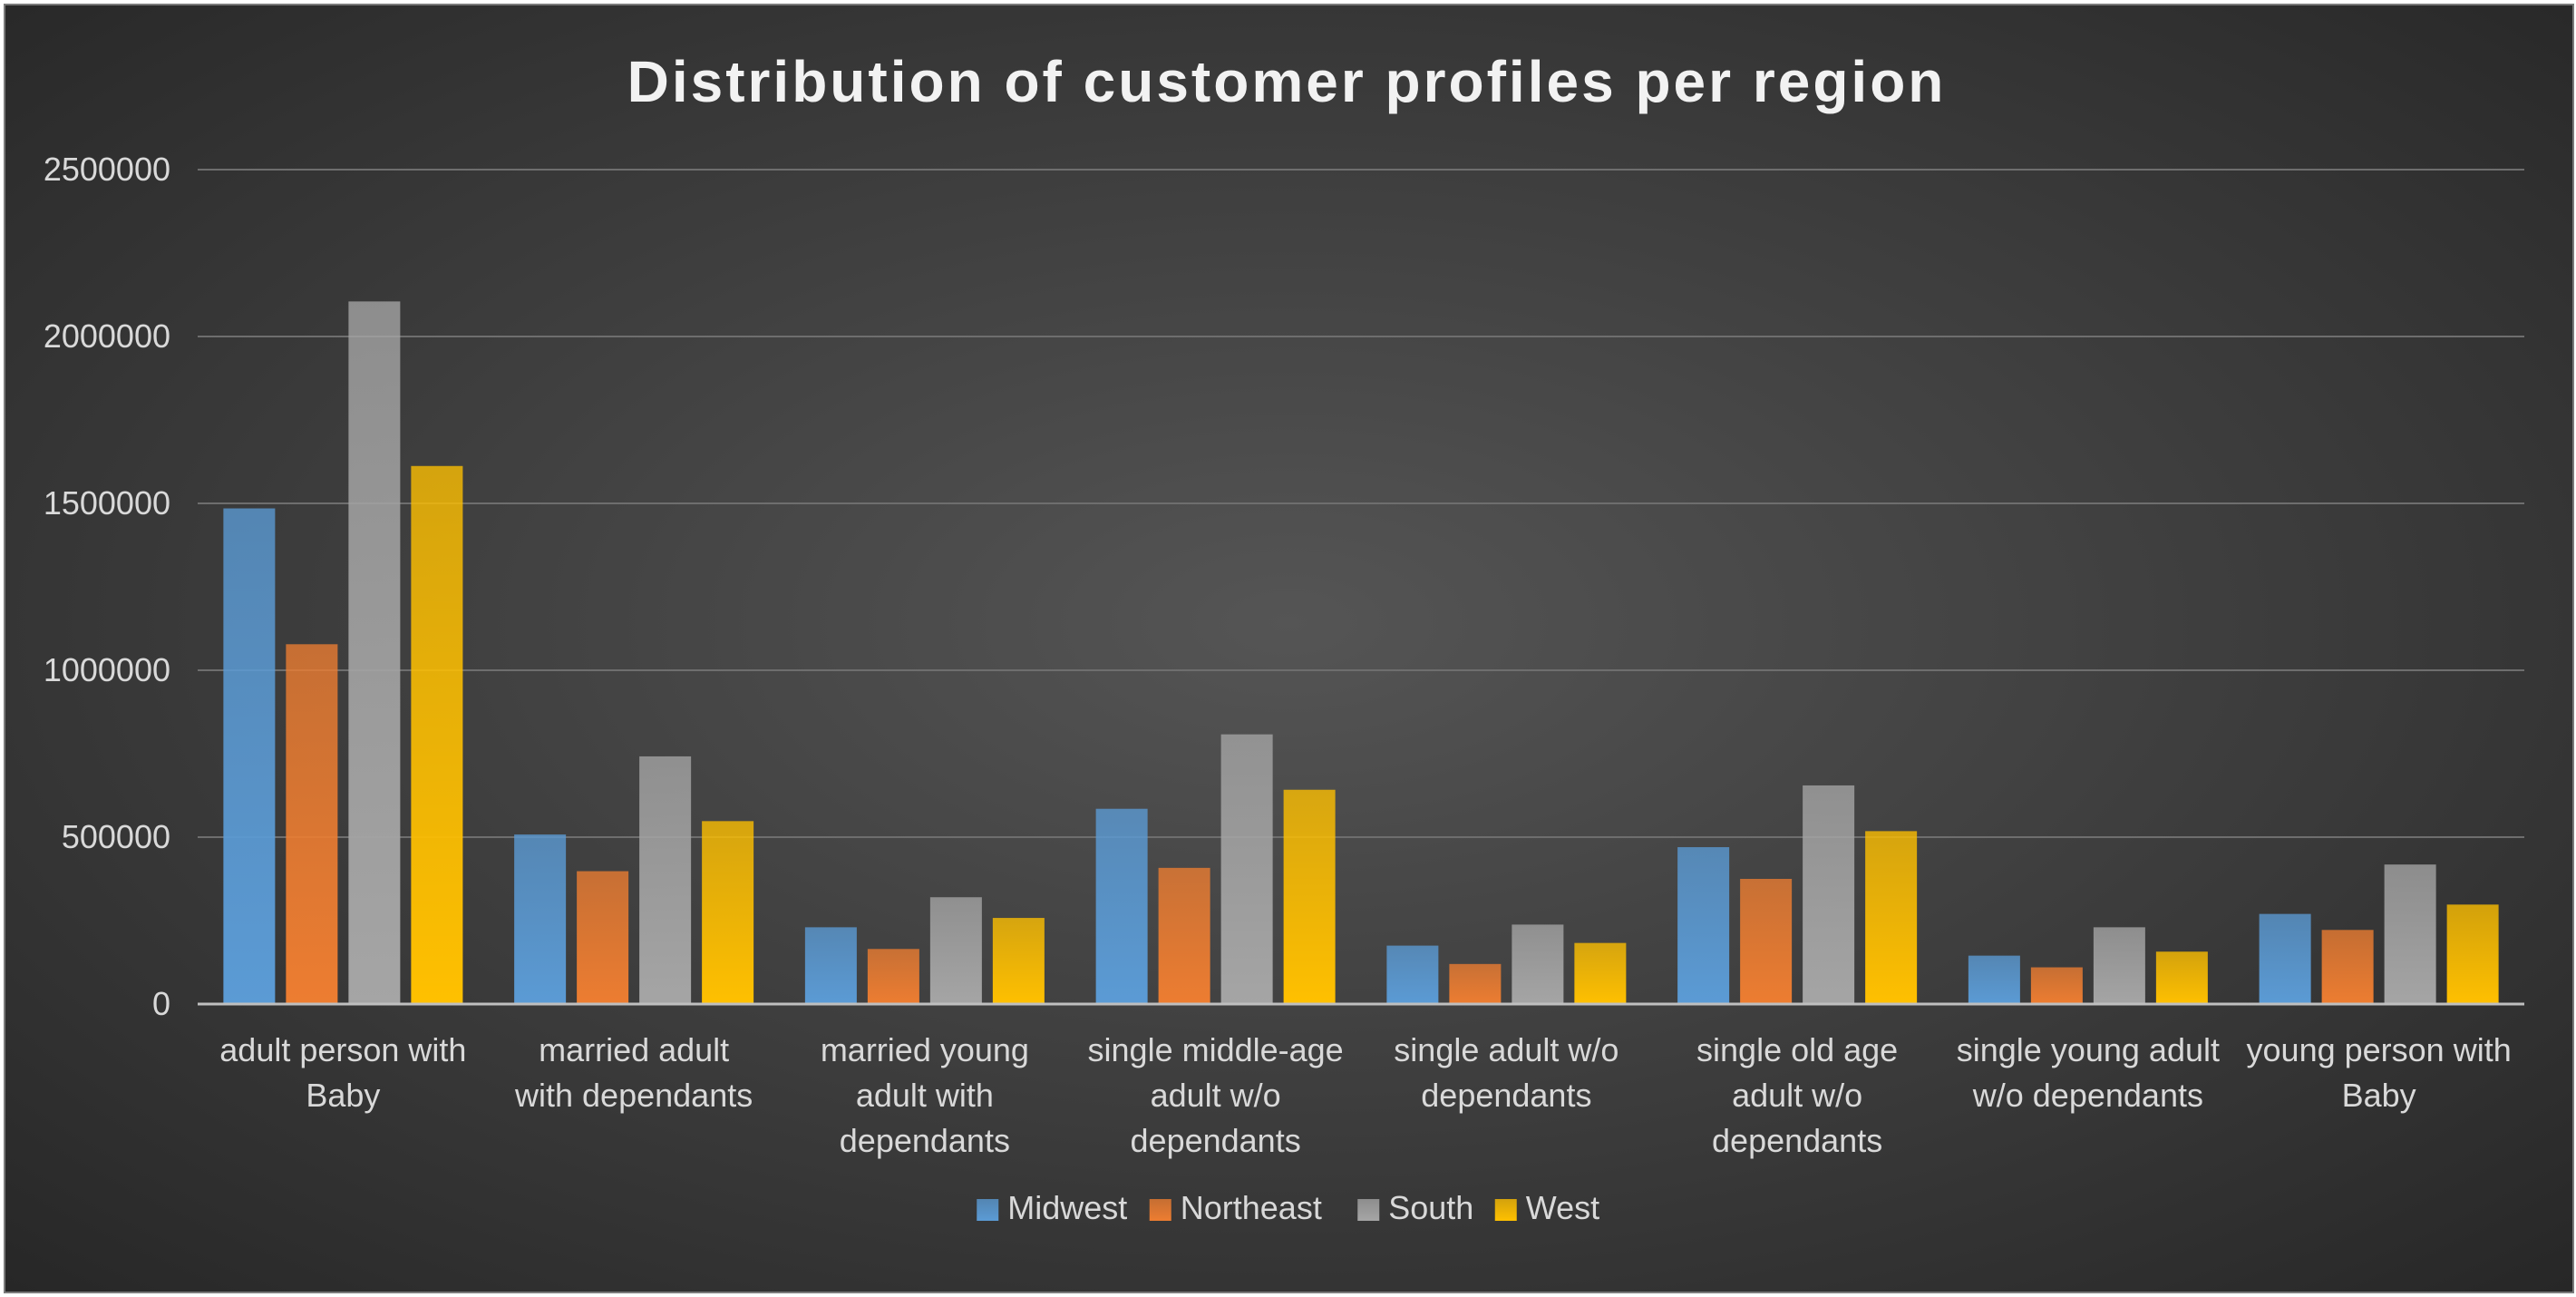  What do you see at coordinates (1160, 1210) in the screenshot?
I see `legend-swatch-northeast` at bounding box center [1160, 1210].